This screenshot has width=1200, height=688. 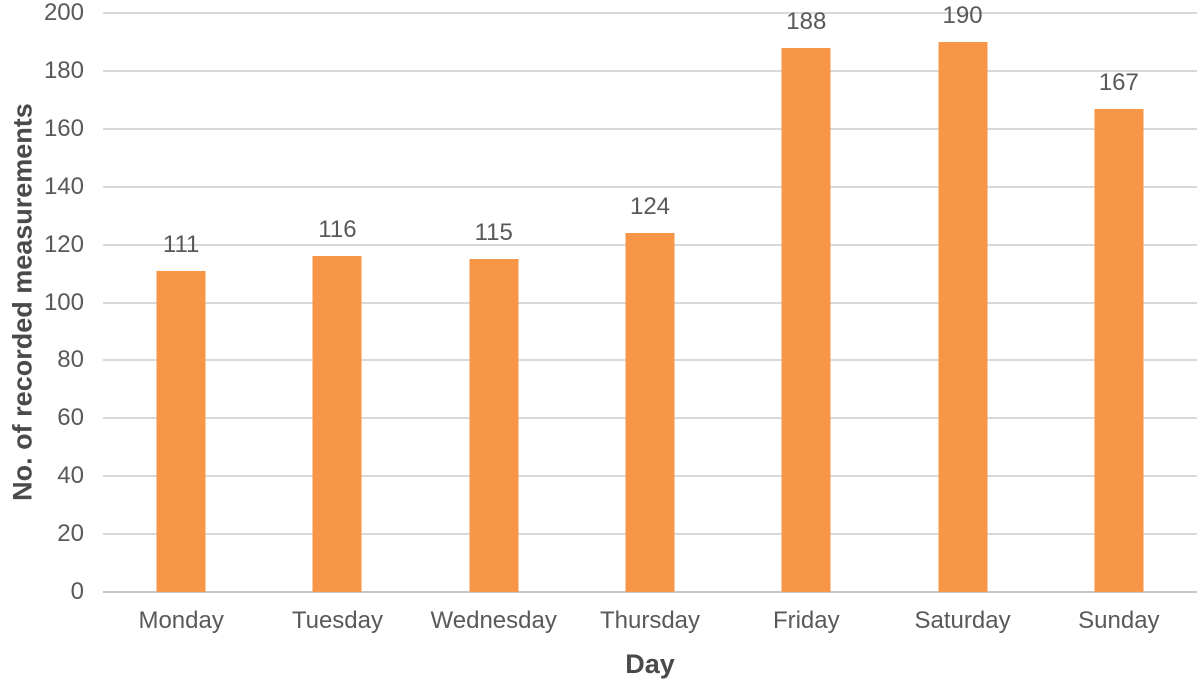 What do you see at coordinates (63, 302) in the screenshot?
I see `y-axis-tick-label: 100` at bounding box center [63, 302].